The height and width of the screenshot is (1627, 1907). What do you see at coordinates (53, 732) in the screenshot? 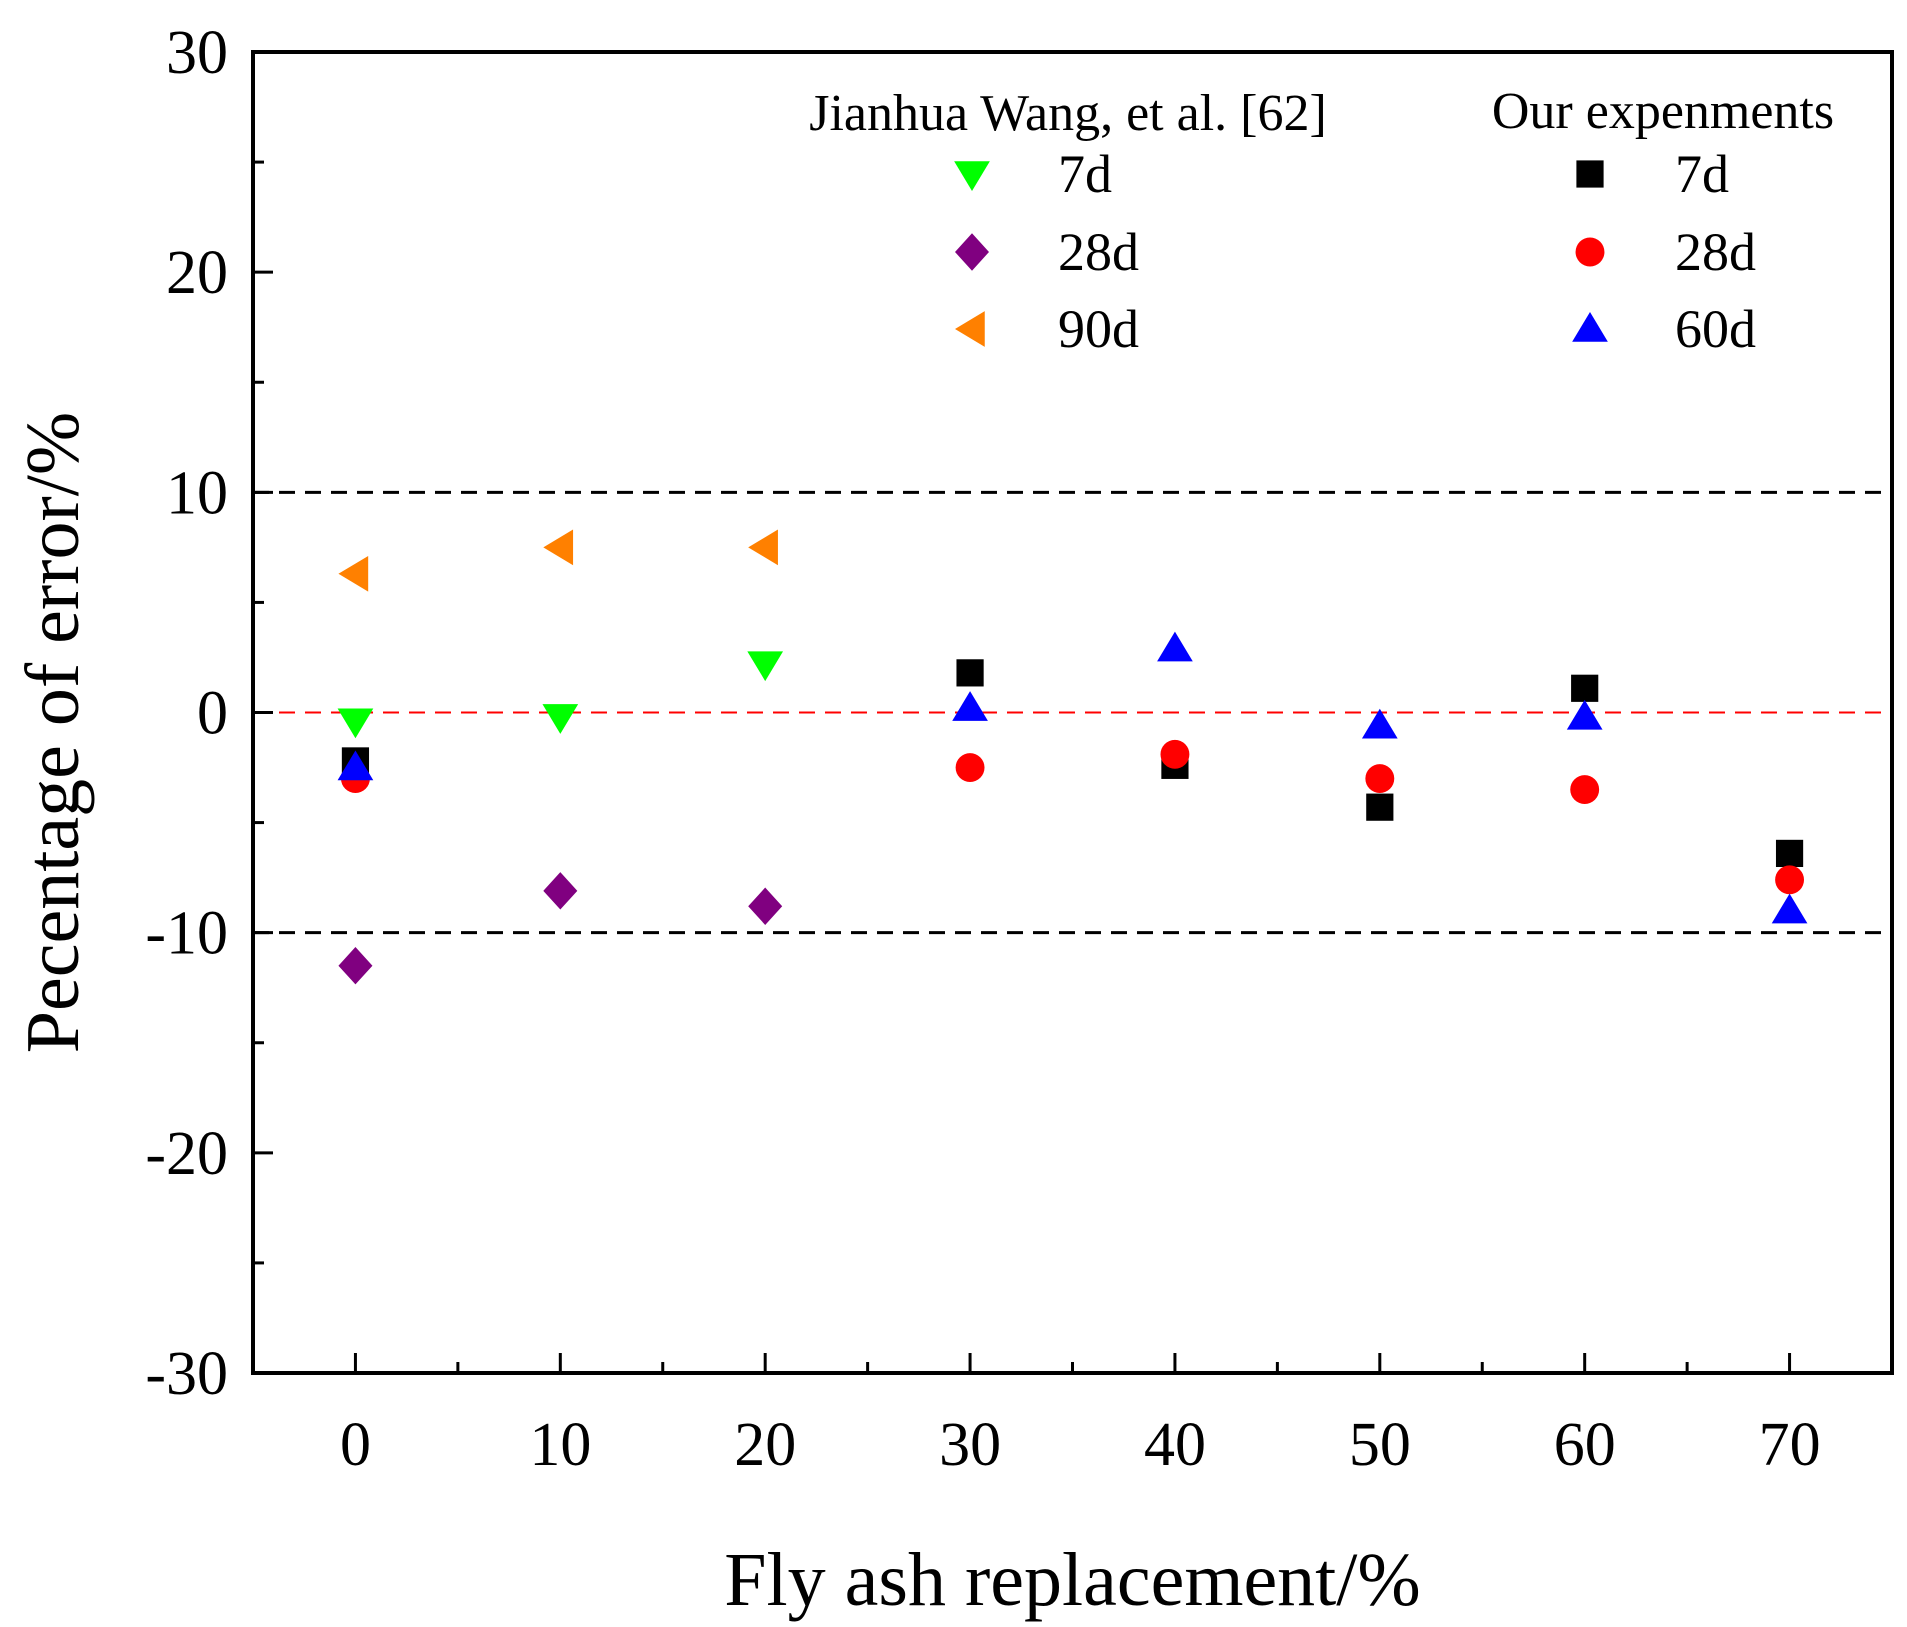
I see `y-axis-title: Pecentage of error/%` at bounding box center [53, 732].